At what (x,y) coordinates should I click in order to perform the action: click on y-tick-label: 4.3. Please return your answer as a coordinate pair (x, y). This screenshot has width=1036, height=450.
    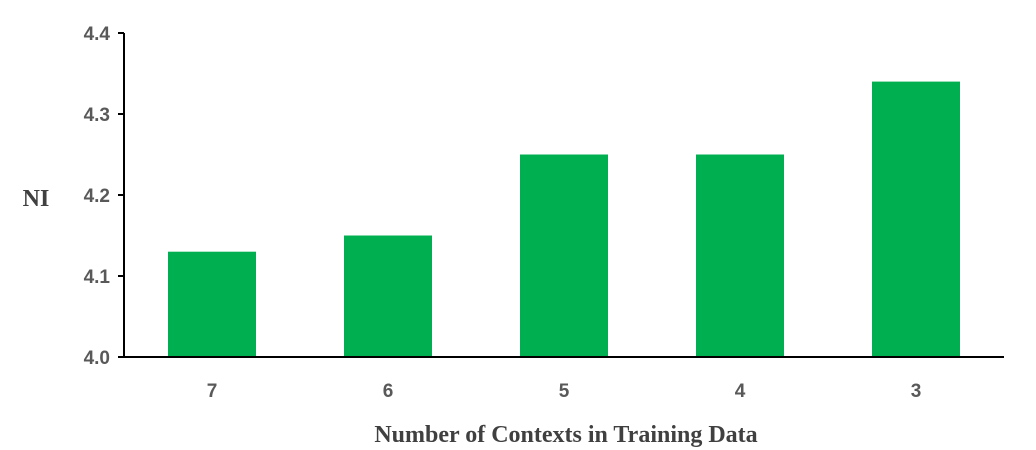
    Looking at the image, I should click on (97, 115).